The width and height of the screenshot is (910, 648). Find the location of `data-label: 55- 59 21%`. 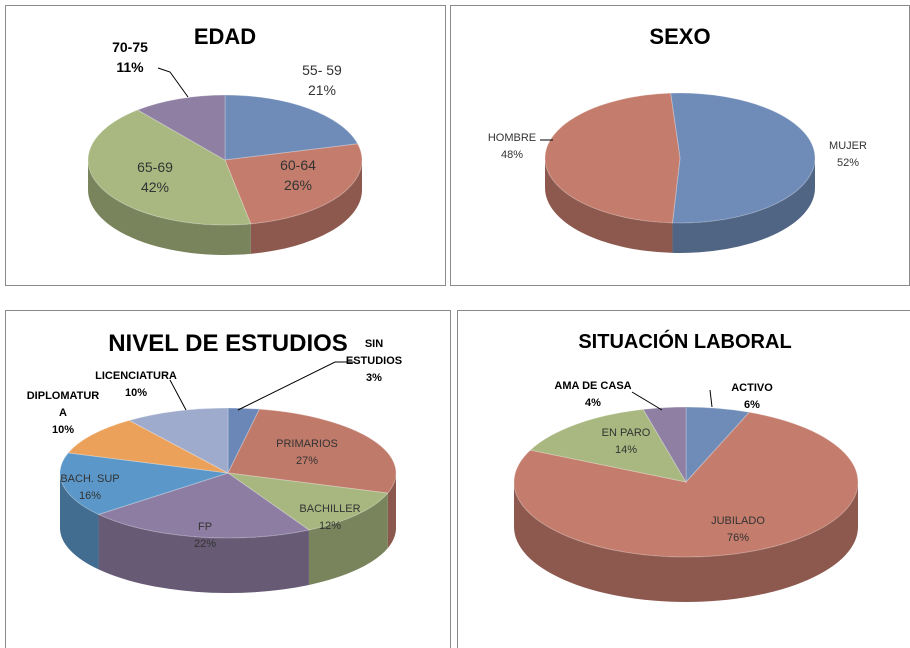

data-label: 55- 59 21% is located at coordinates (322, 80).